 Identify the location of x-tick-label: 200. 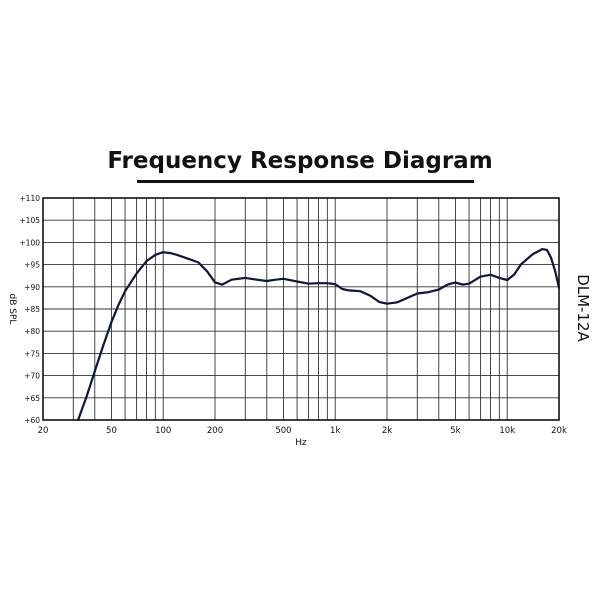
(215, 431).